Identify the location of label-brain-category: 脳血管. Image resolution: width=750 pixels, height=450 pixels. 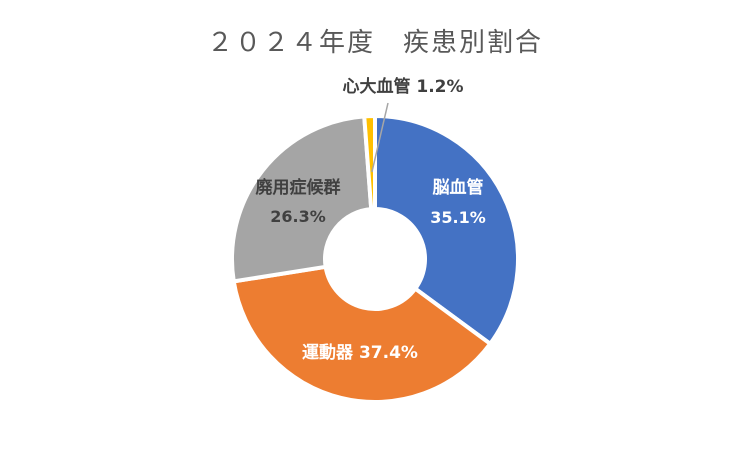
(458, 187).